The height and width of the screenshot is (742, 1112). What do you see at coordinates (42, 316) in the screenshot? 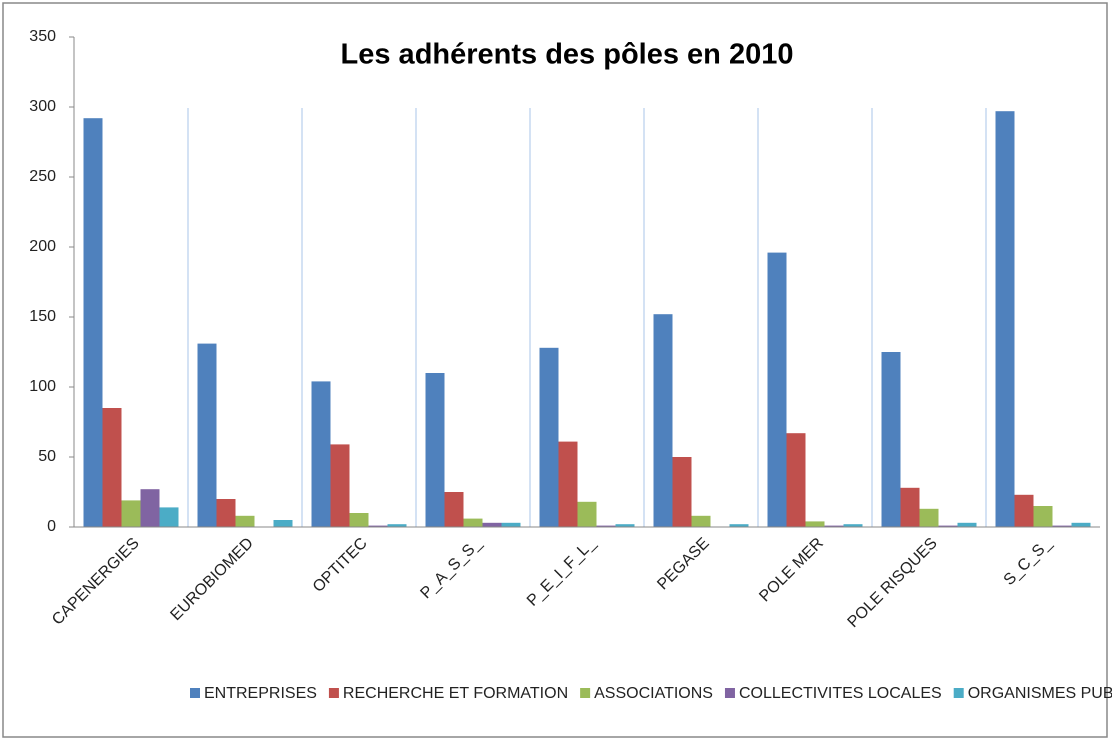
I see `y-tick-label: 150` at bounding box center [42, 316].